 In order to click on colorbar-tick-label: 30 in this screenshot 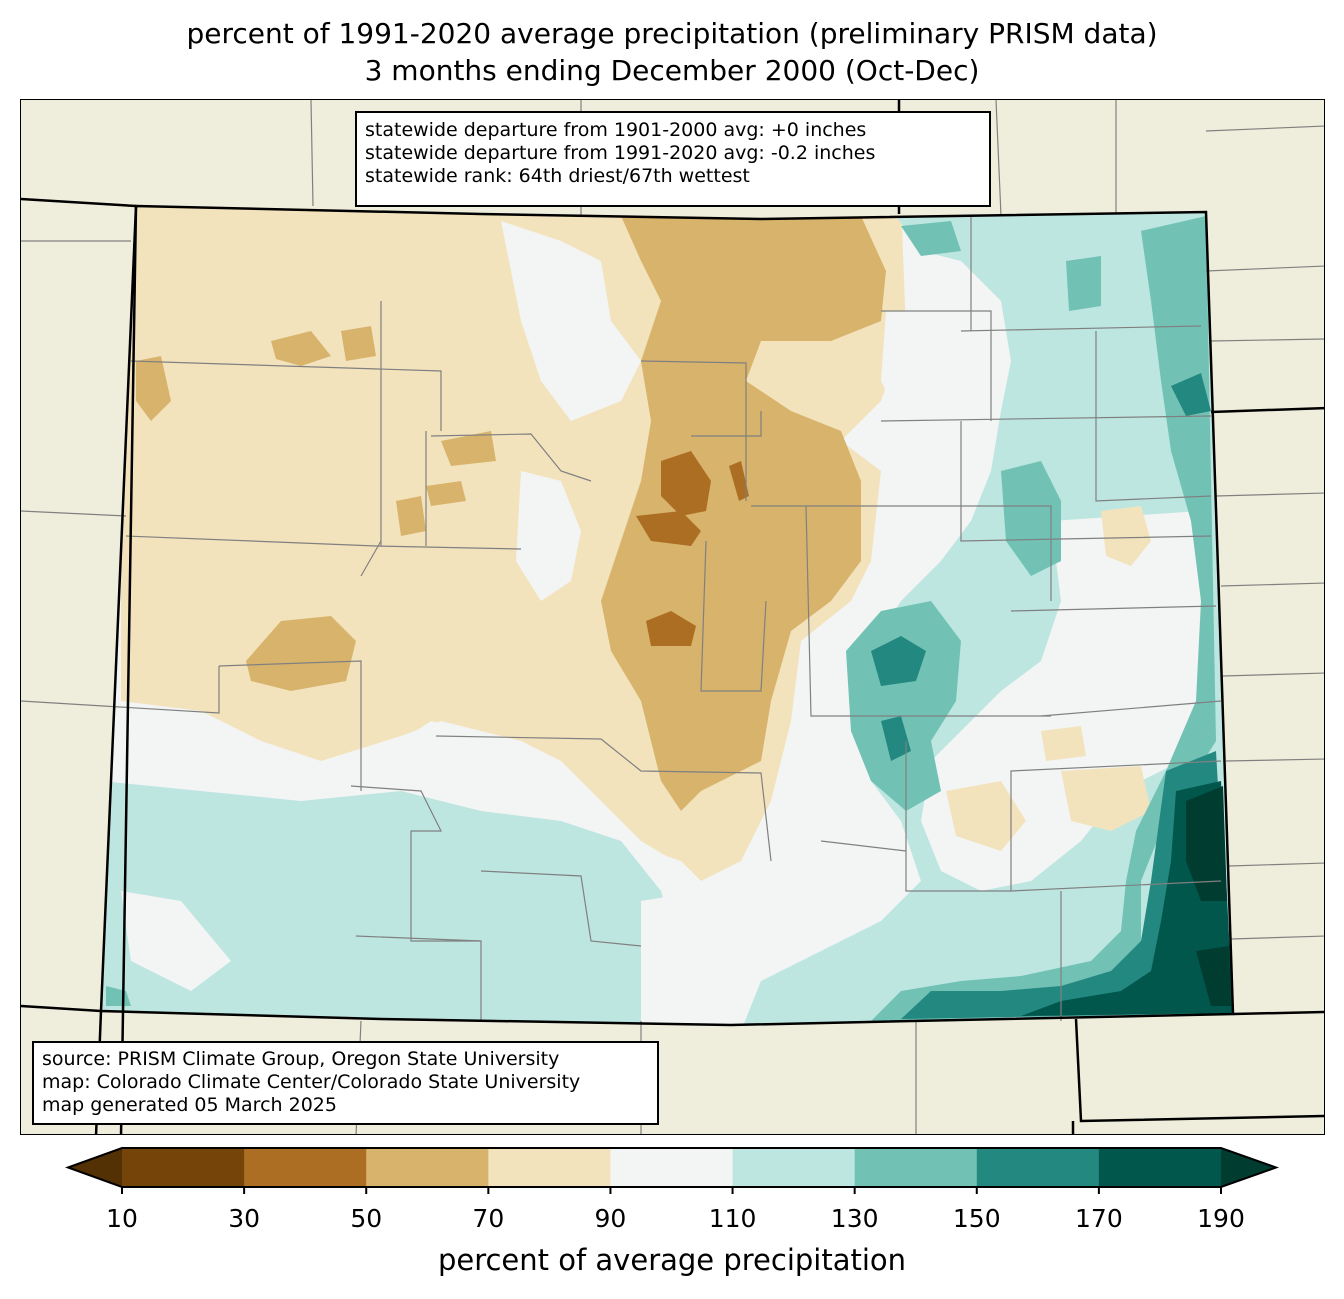, I will do `click(244, 1218)`.